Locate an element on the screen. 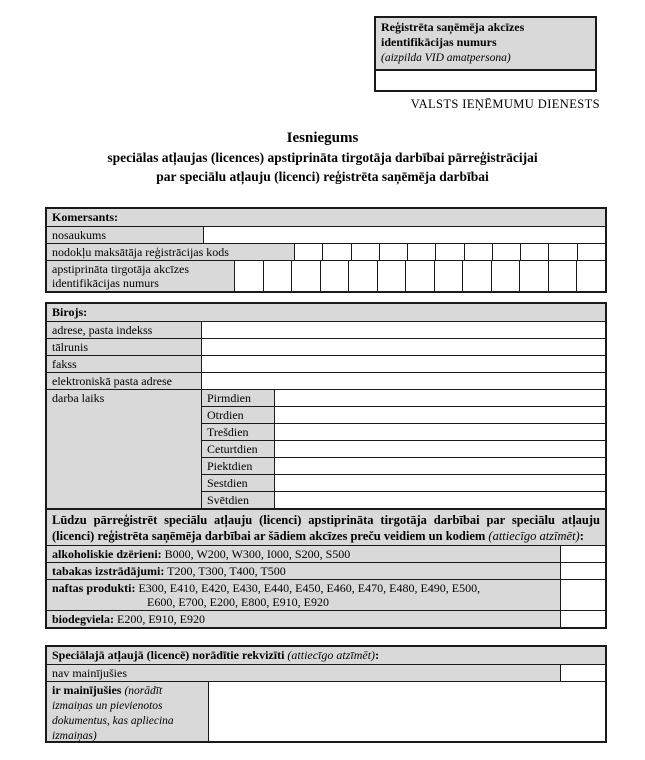 The width and height of the screenshot is (645, 760). id-box-note: (aizpilda VID amatpersona) is located at coordinates (446, 58).